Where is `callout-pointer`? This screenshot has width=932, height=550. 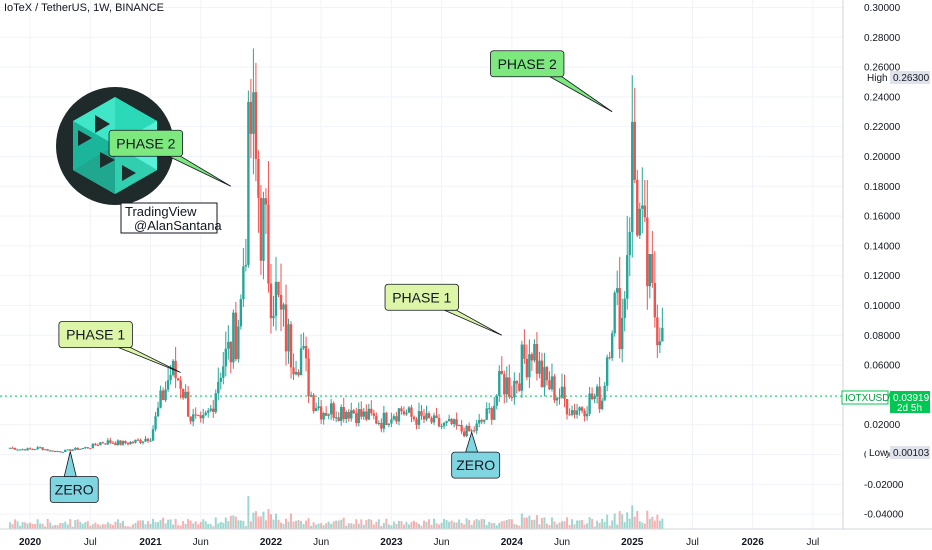
callout-pointer is located at coordinates (473, 322).